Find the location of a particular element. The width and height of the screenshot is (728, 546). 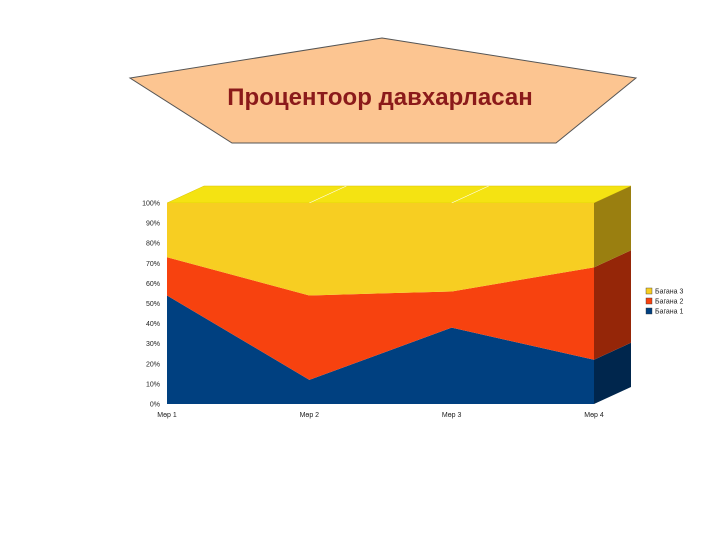

title-banner-shape is located at coordinates (383, 90).